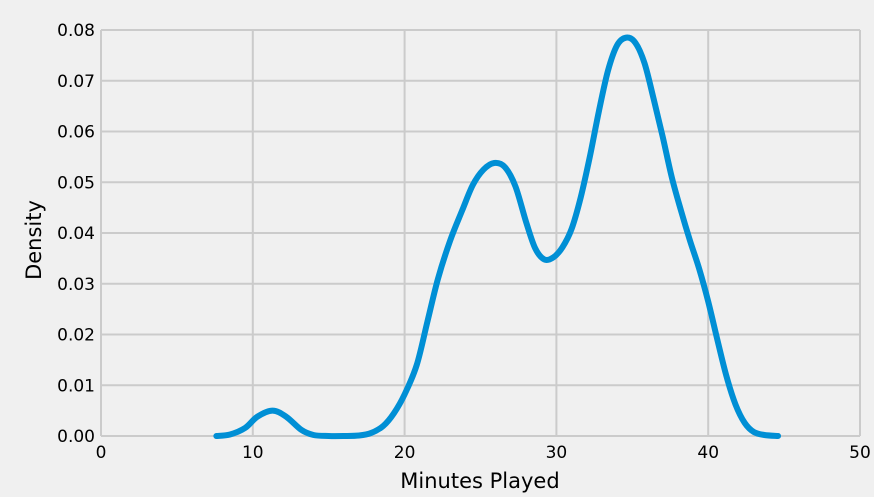 Image resolution: width=874 pixels, height=497 pixels. Describe the element at coordinates (76, 31) in the screenshot. I see `y-tick-label: 0.08` at that location.